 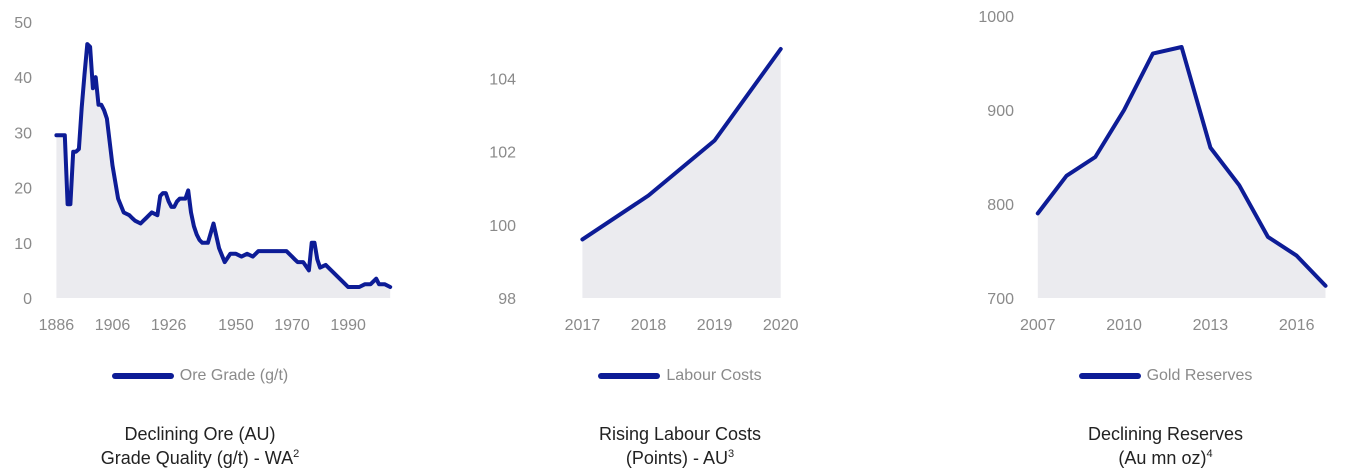 I want to click on x-tick-label: 2010, so click(x=1124, y=325).